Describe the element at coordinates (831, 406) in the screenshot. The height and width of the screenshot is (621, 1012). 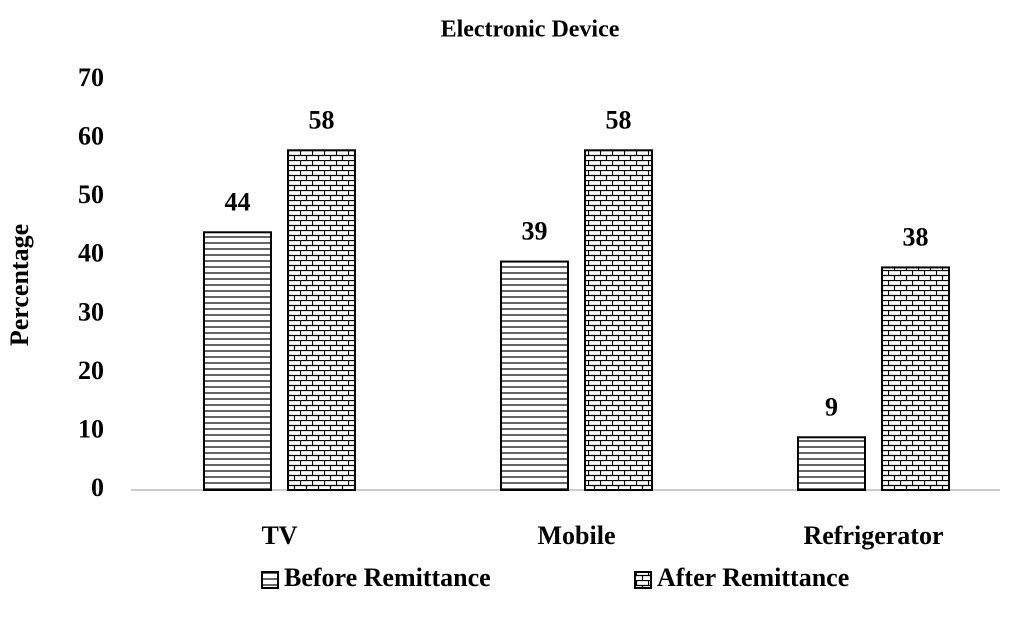
I see `data-label: 9` at that location.